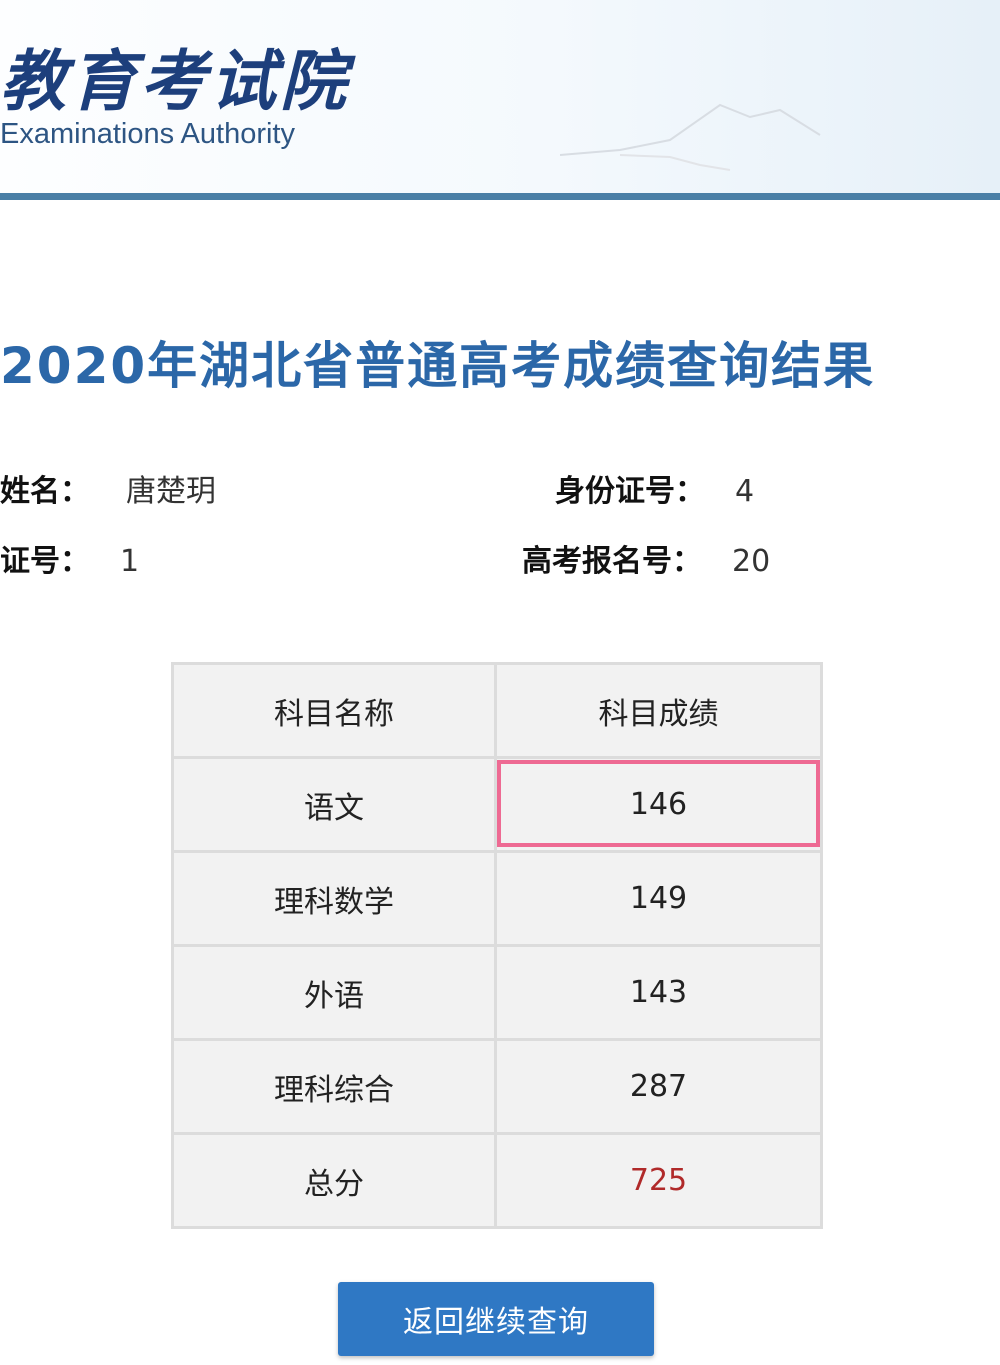  What do you see at coordinates (612, 561) in the screenshot?
I see `registration-label: 高考报名号：` at bounding box center [612, 561].